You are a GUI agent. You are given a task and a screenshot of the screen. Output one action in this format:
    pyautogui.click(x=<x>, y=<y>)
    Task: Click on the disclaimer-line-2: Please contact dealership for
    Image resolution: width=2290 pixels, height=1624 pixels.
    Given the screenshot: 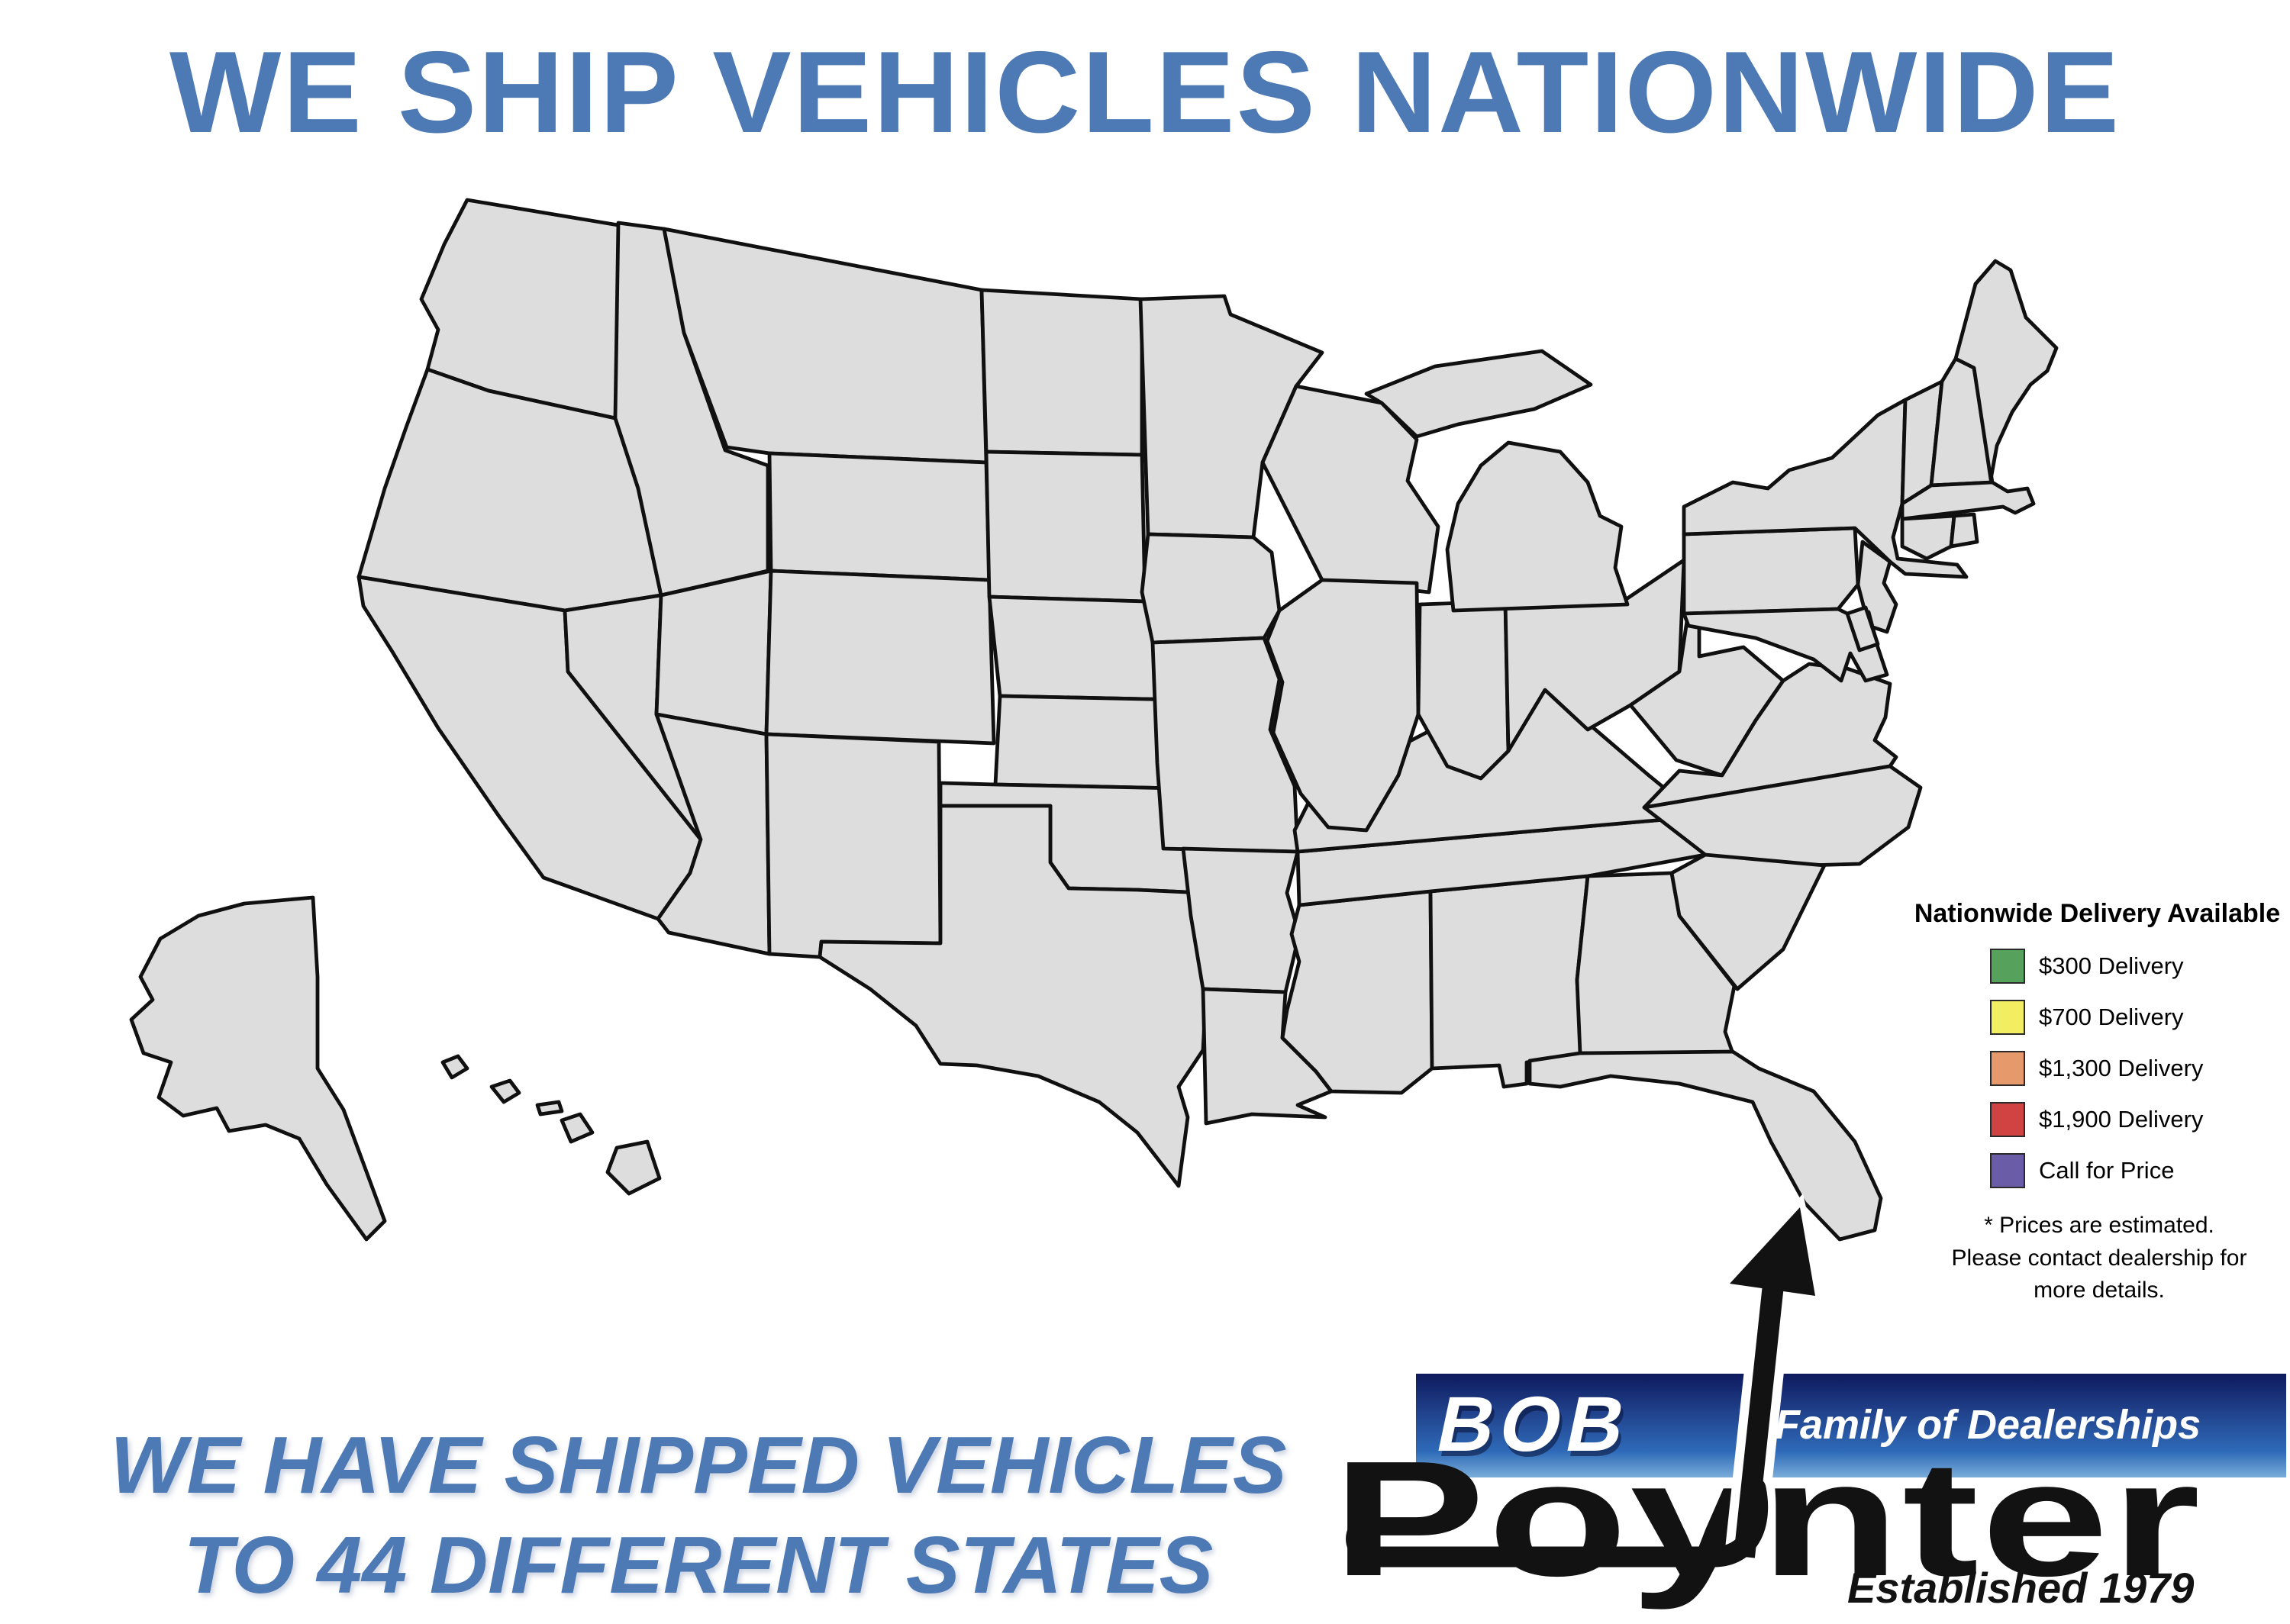 What is the action you would take?
    pyautogui.click(x=2099, y=1258)
    